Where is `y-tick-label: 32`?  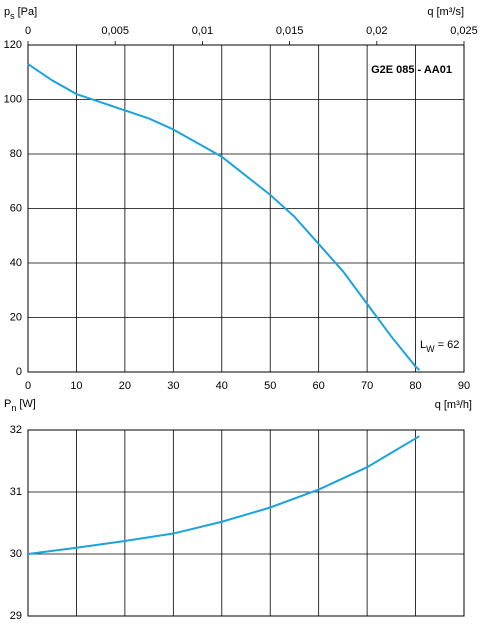 y-tick-label: 32 is located at coordinates (16, 430).